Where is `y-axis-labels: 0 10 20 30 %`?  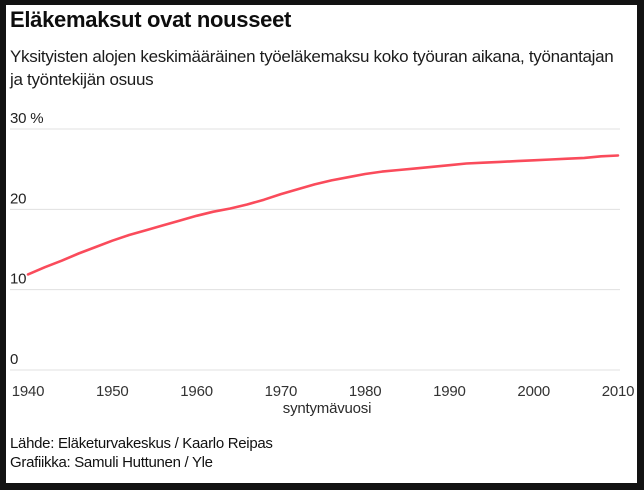
y-axis-labels: 0 10 20 30 % is located at coordinates (27, 239).